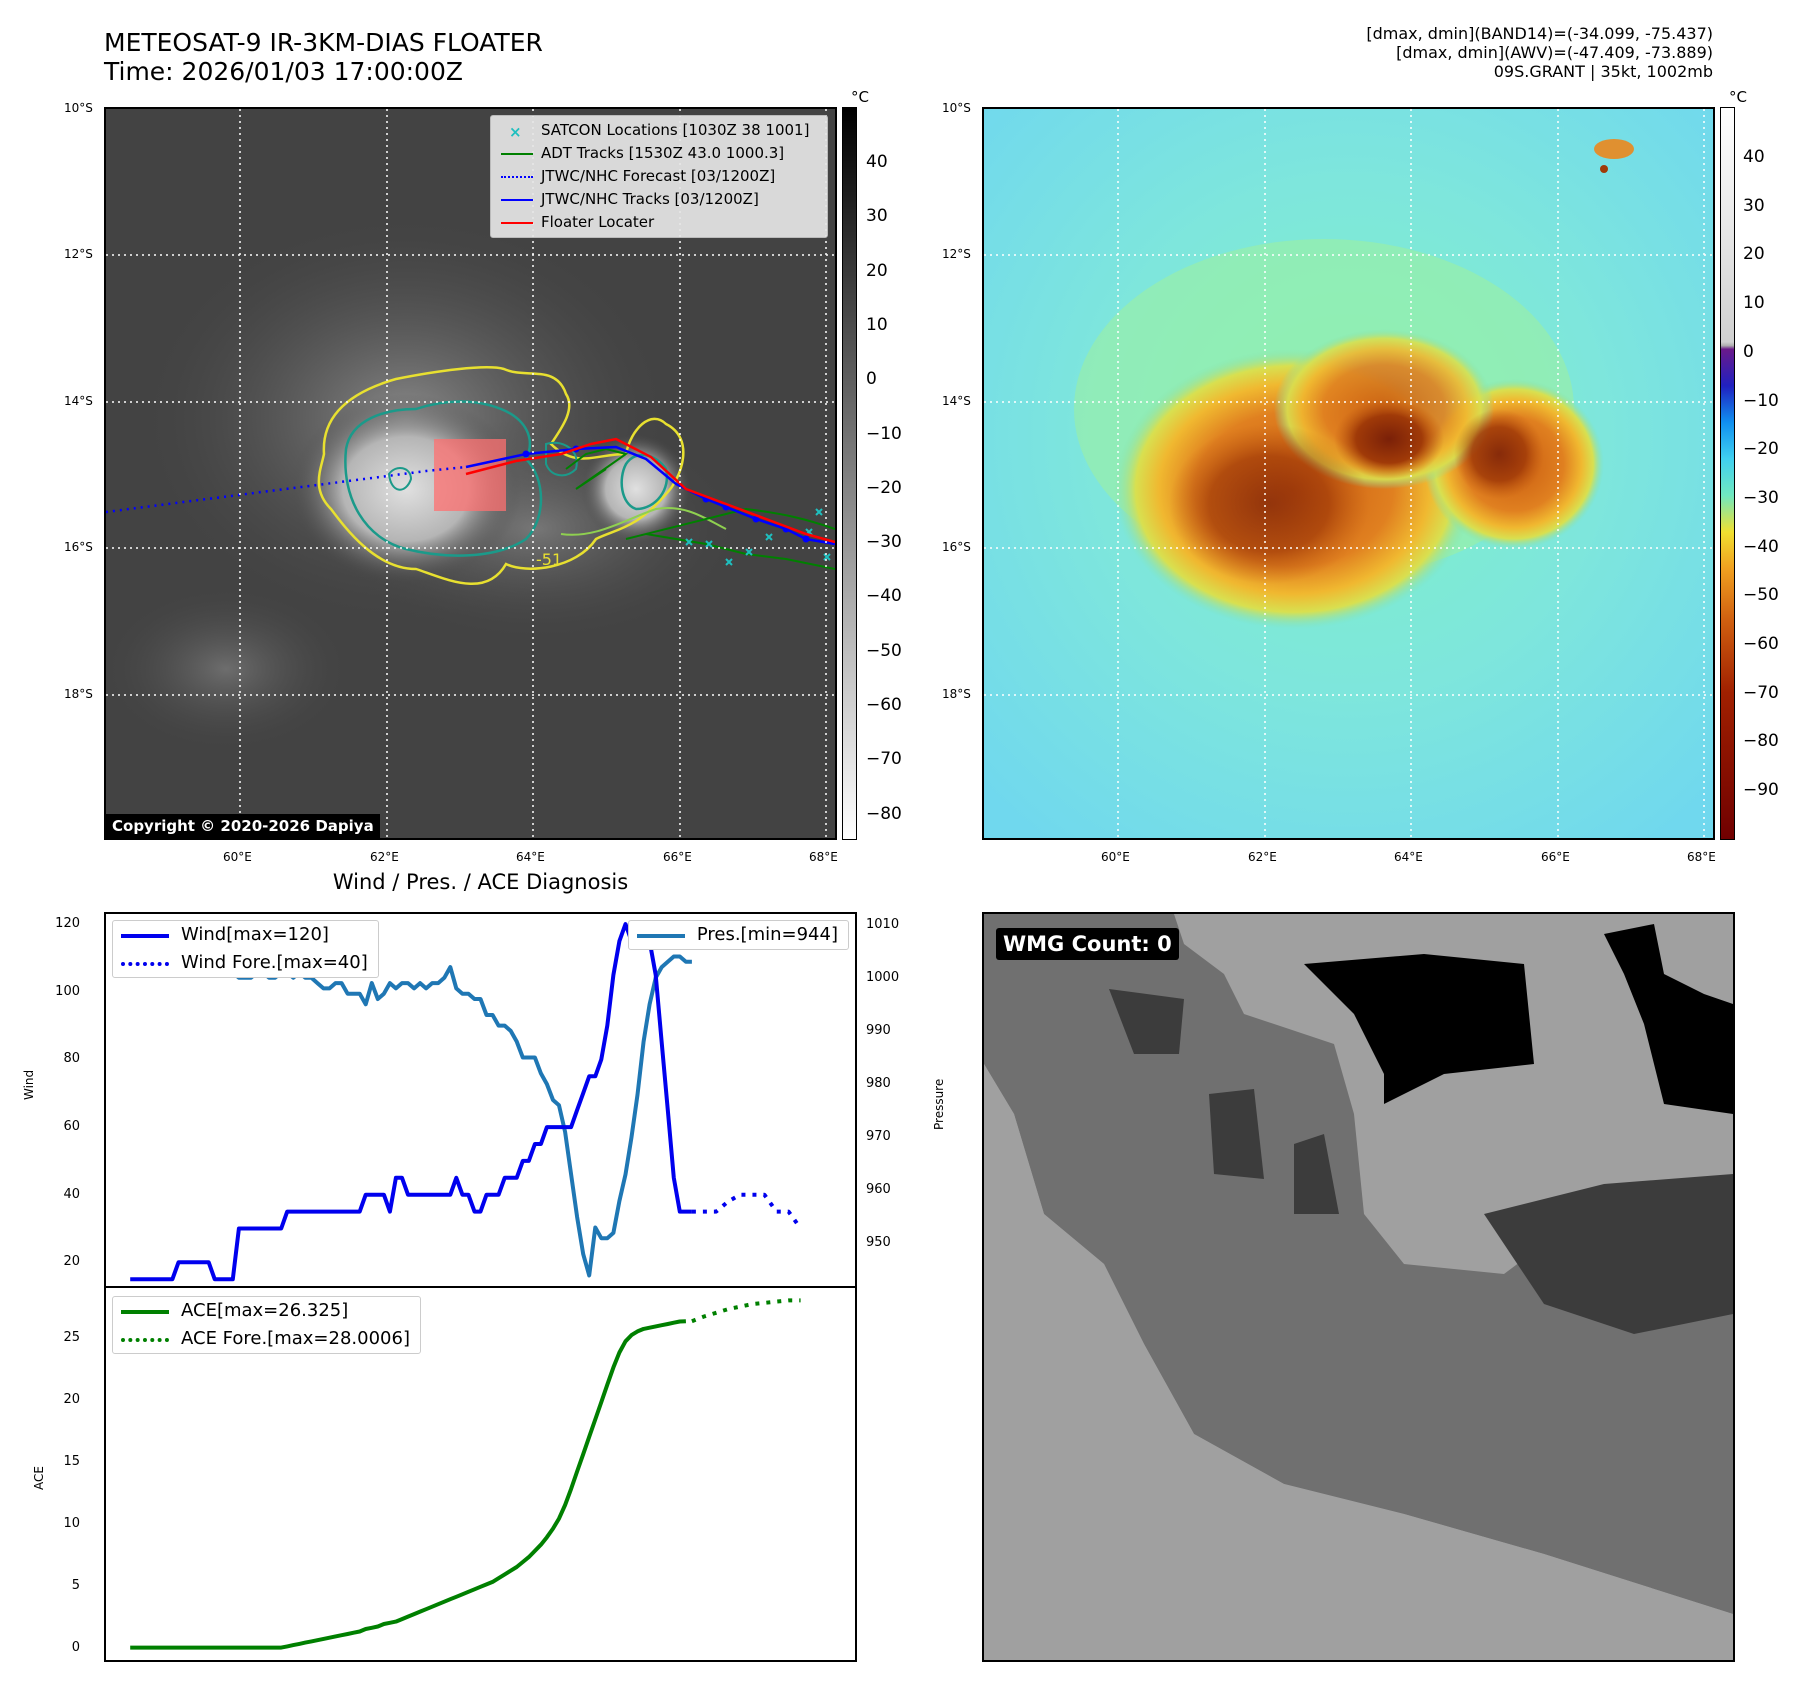 Image resolution: width=1797 pixels, height=1696 pixels. What do you see at coordinates (659, 222) in the screenshot?
I see `legend-floater: Floater Locater` at bounding box center [659, 222].